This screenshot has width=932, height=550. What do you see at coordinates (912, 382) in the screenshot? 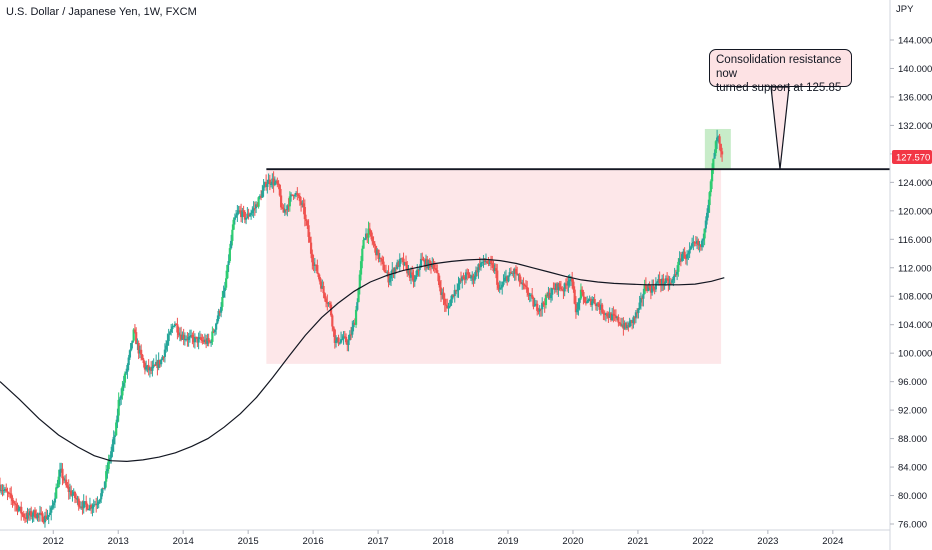
I see `y-tick-label-5: 96.000` at bounding box center [912, 382].